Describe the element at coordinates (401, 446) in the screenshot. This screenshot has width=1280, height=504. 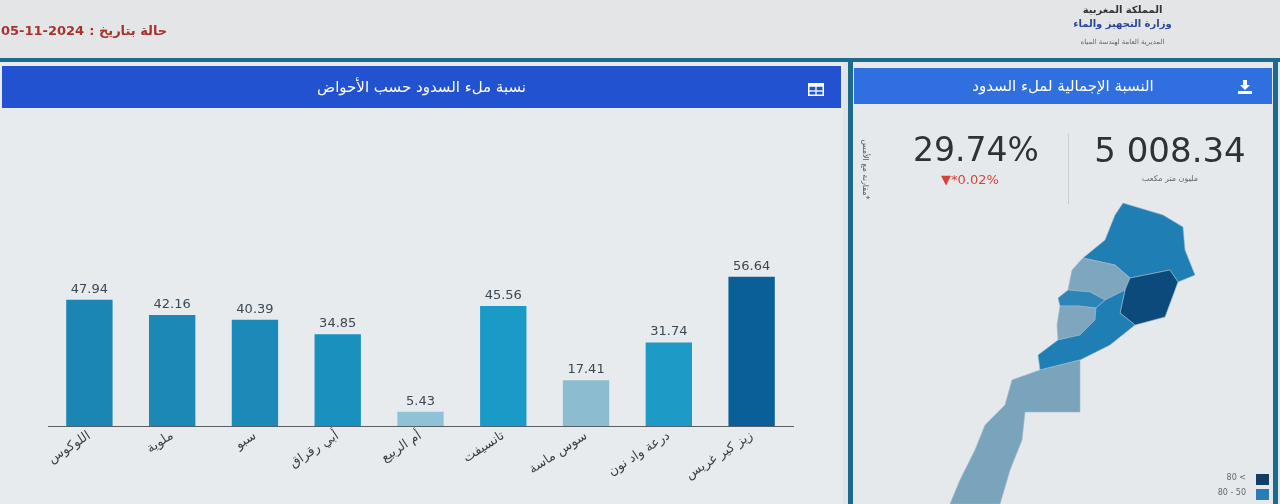
I see `x-tick-label: أم الربيع` at that location.